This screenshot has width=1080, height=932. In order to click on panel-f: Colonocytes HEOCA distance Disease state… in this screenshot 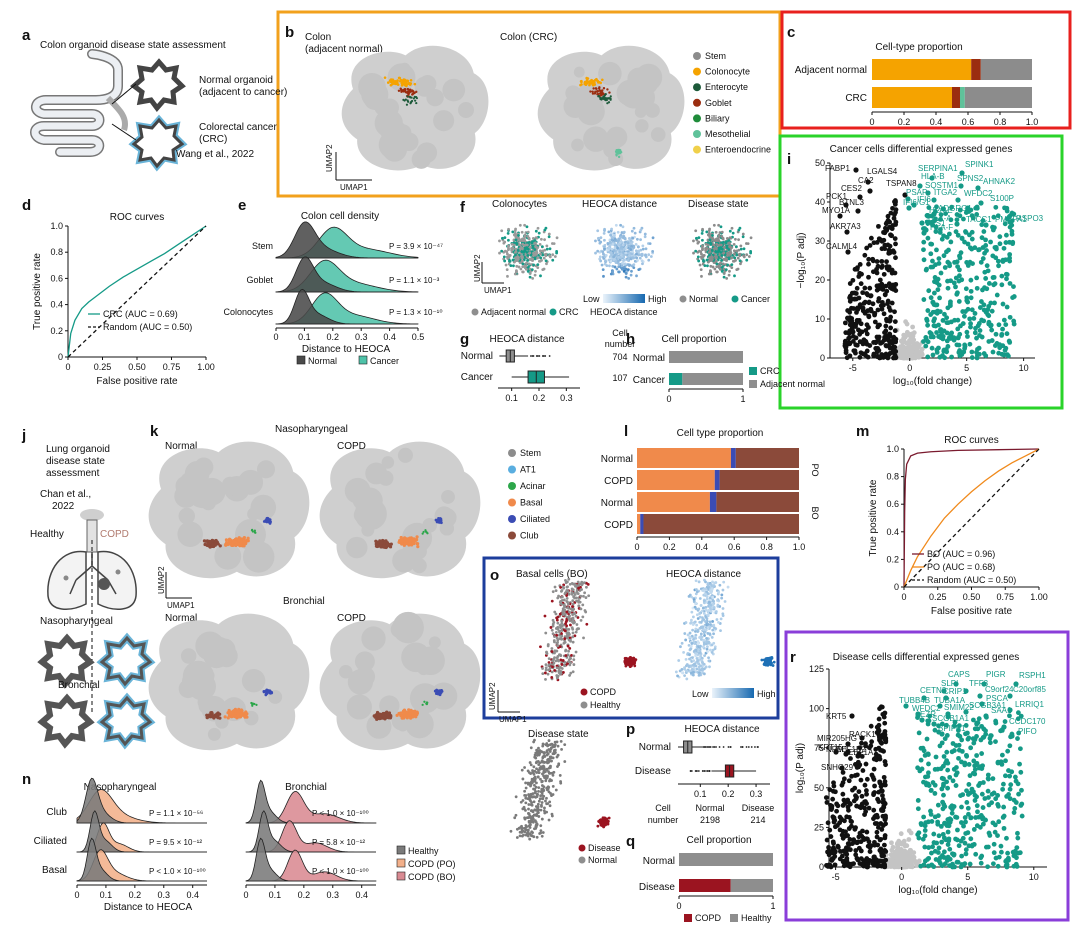, I will do `click(620, 258)`.